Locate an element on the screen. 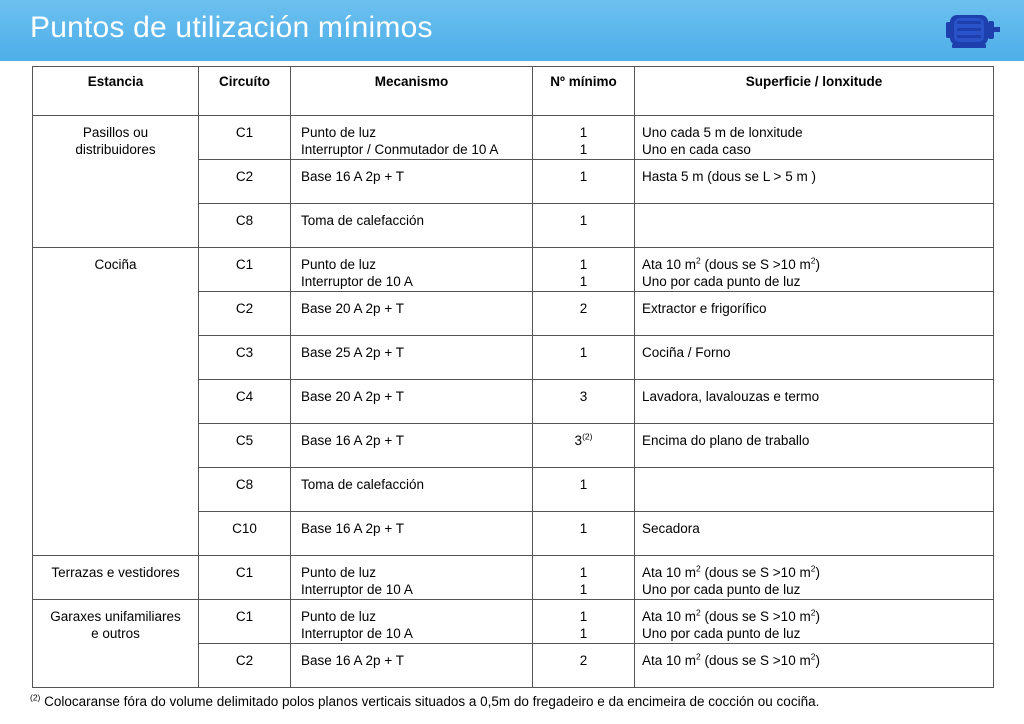  minimo-cell: 3(2) is located at coordinates (583, 445).